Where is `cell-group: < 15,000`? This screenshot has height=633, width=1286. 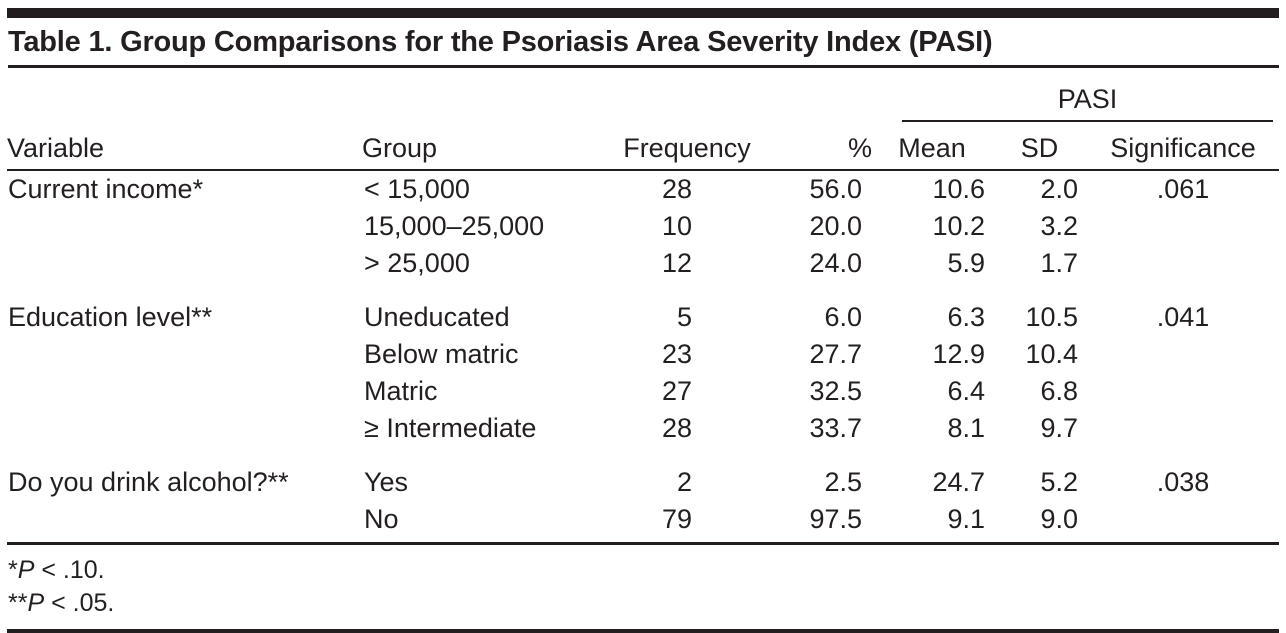
cell-group: < 15,000 is located at coordinates (417, 189).